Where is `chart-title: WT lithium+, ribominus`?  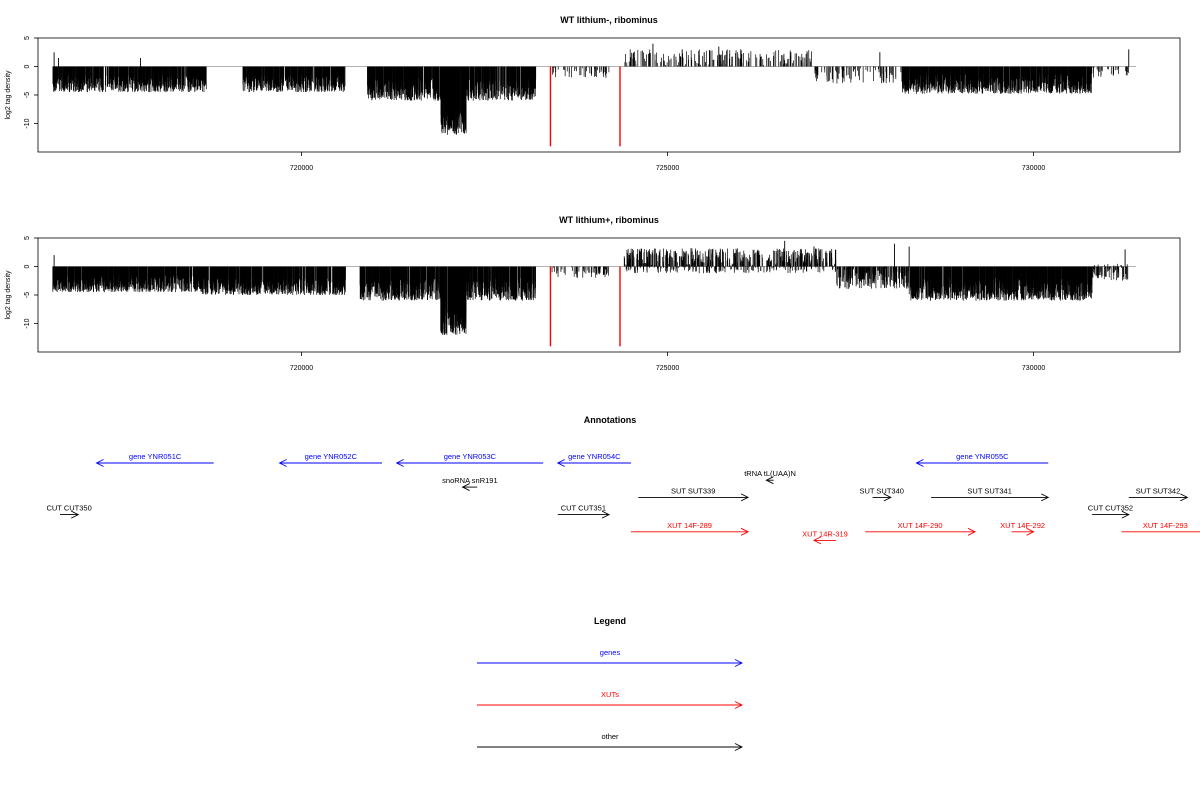
chart-title: WT lithium+, ribominus is located at coordinates (609, 220).